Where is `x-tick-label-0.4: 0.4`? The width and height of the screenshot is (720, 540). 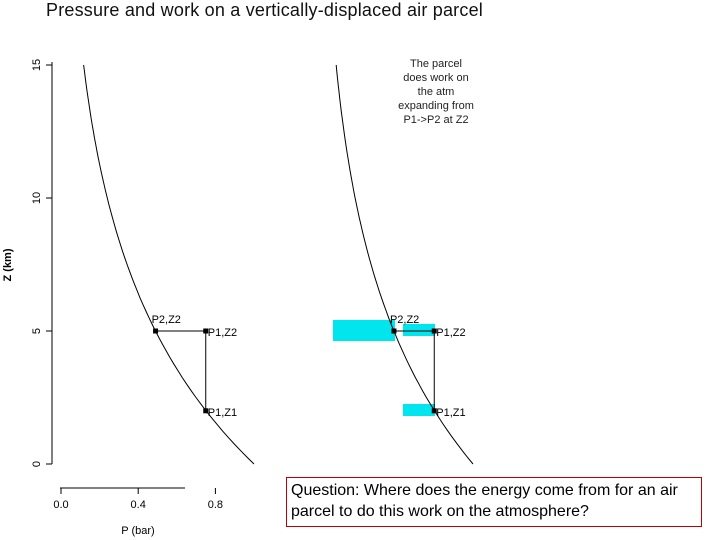 x-tick-label-0.4: 0.4 is located at coordinates (138, 505).